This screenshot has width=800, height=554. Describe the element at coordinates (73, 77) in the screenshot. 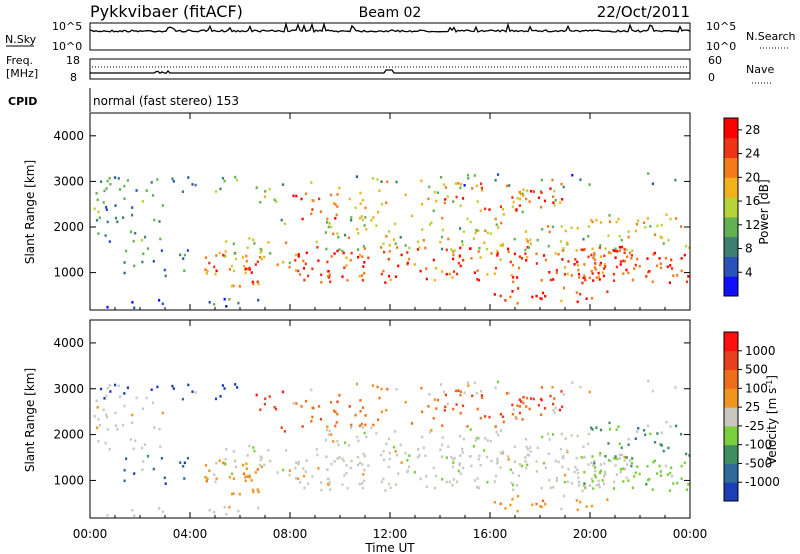

I see `freq-tick-bottom: 8` at that location.